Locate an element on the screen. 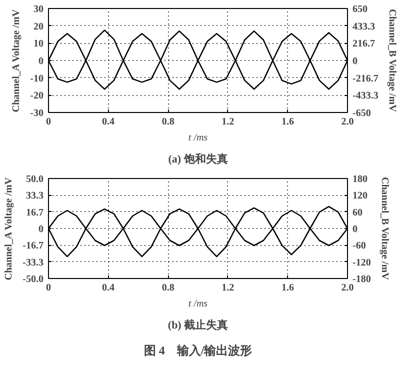  y2-tick-label: -60 is located at coordinates (359, 246).